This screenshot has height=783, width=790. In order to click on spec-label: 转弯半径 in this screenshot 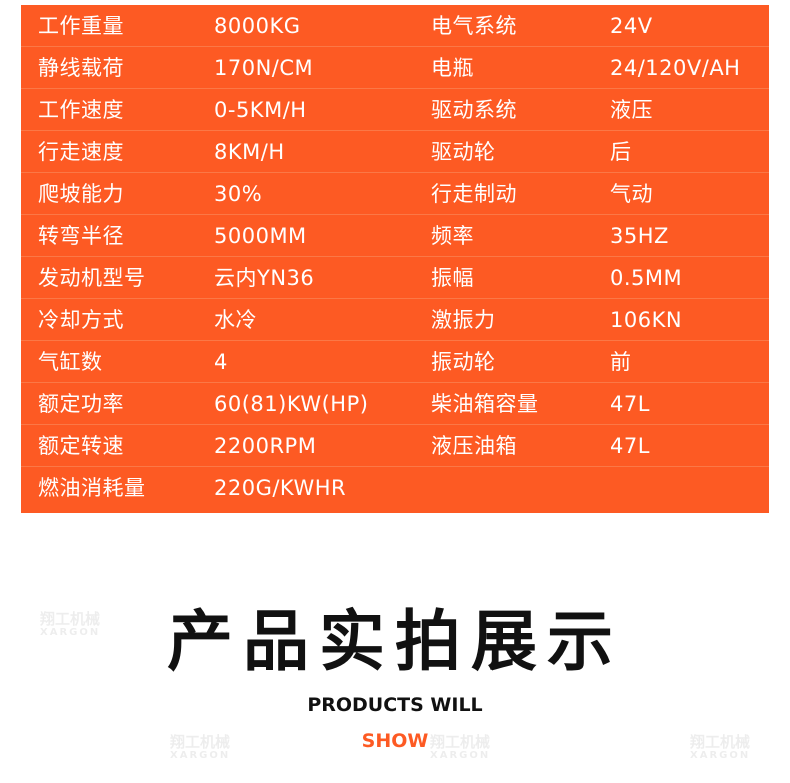, I will do `click(81, 236)`.